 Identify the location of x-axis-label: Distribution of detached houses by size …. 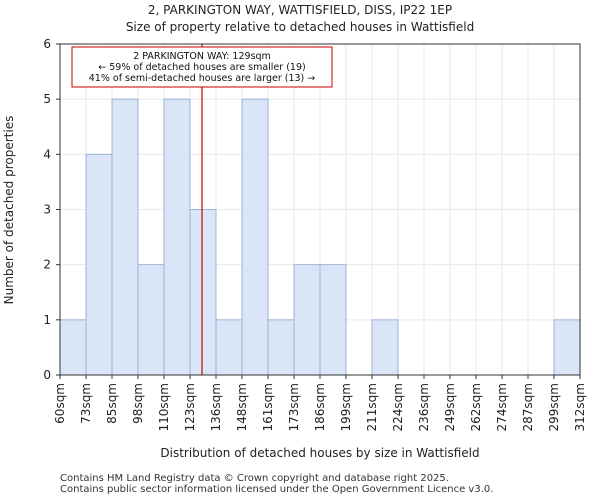
(319, 453).